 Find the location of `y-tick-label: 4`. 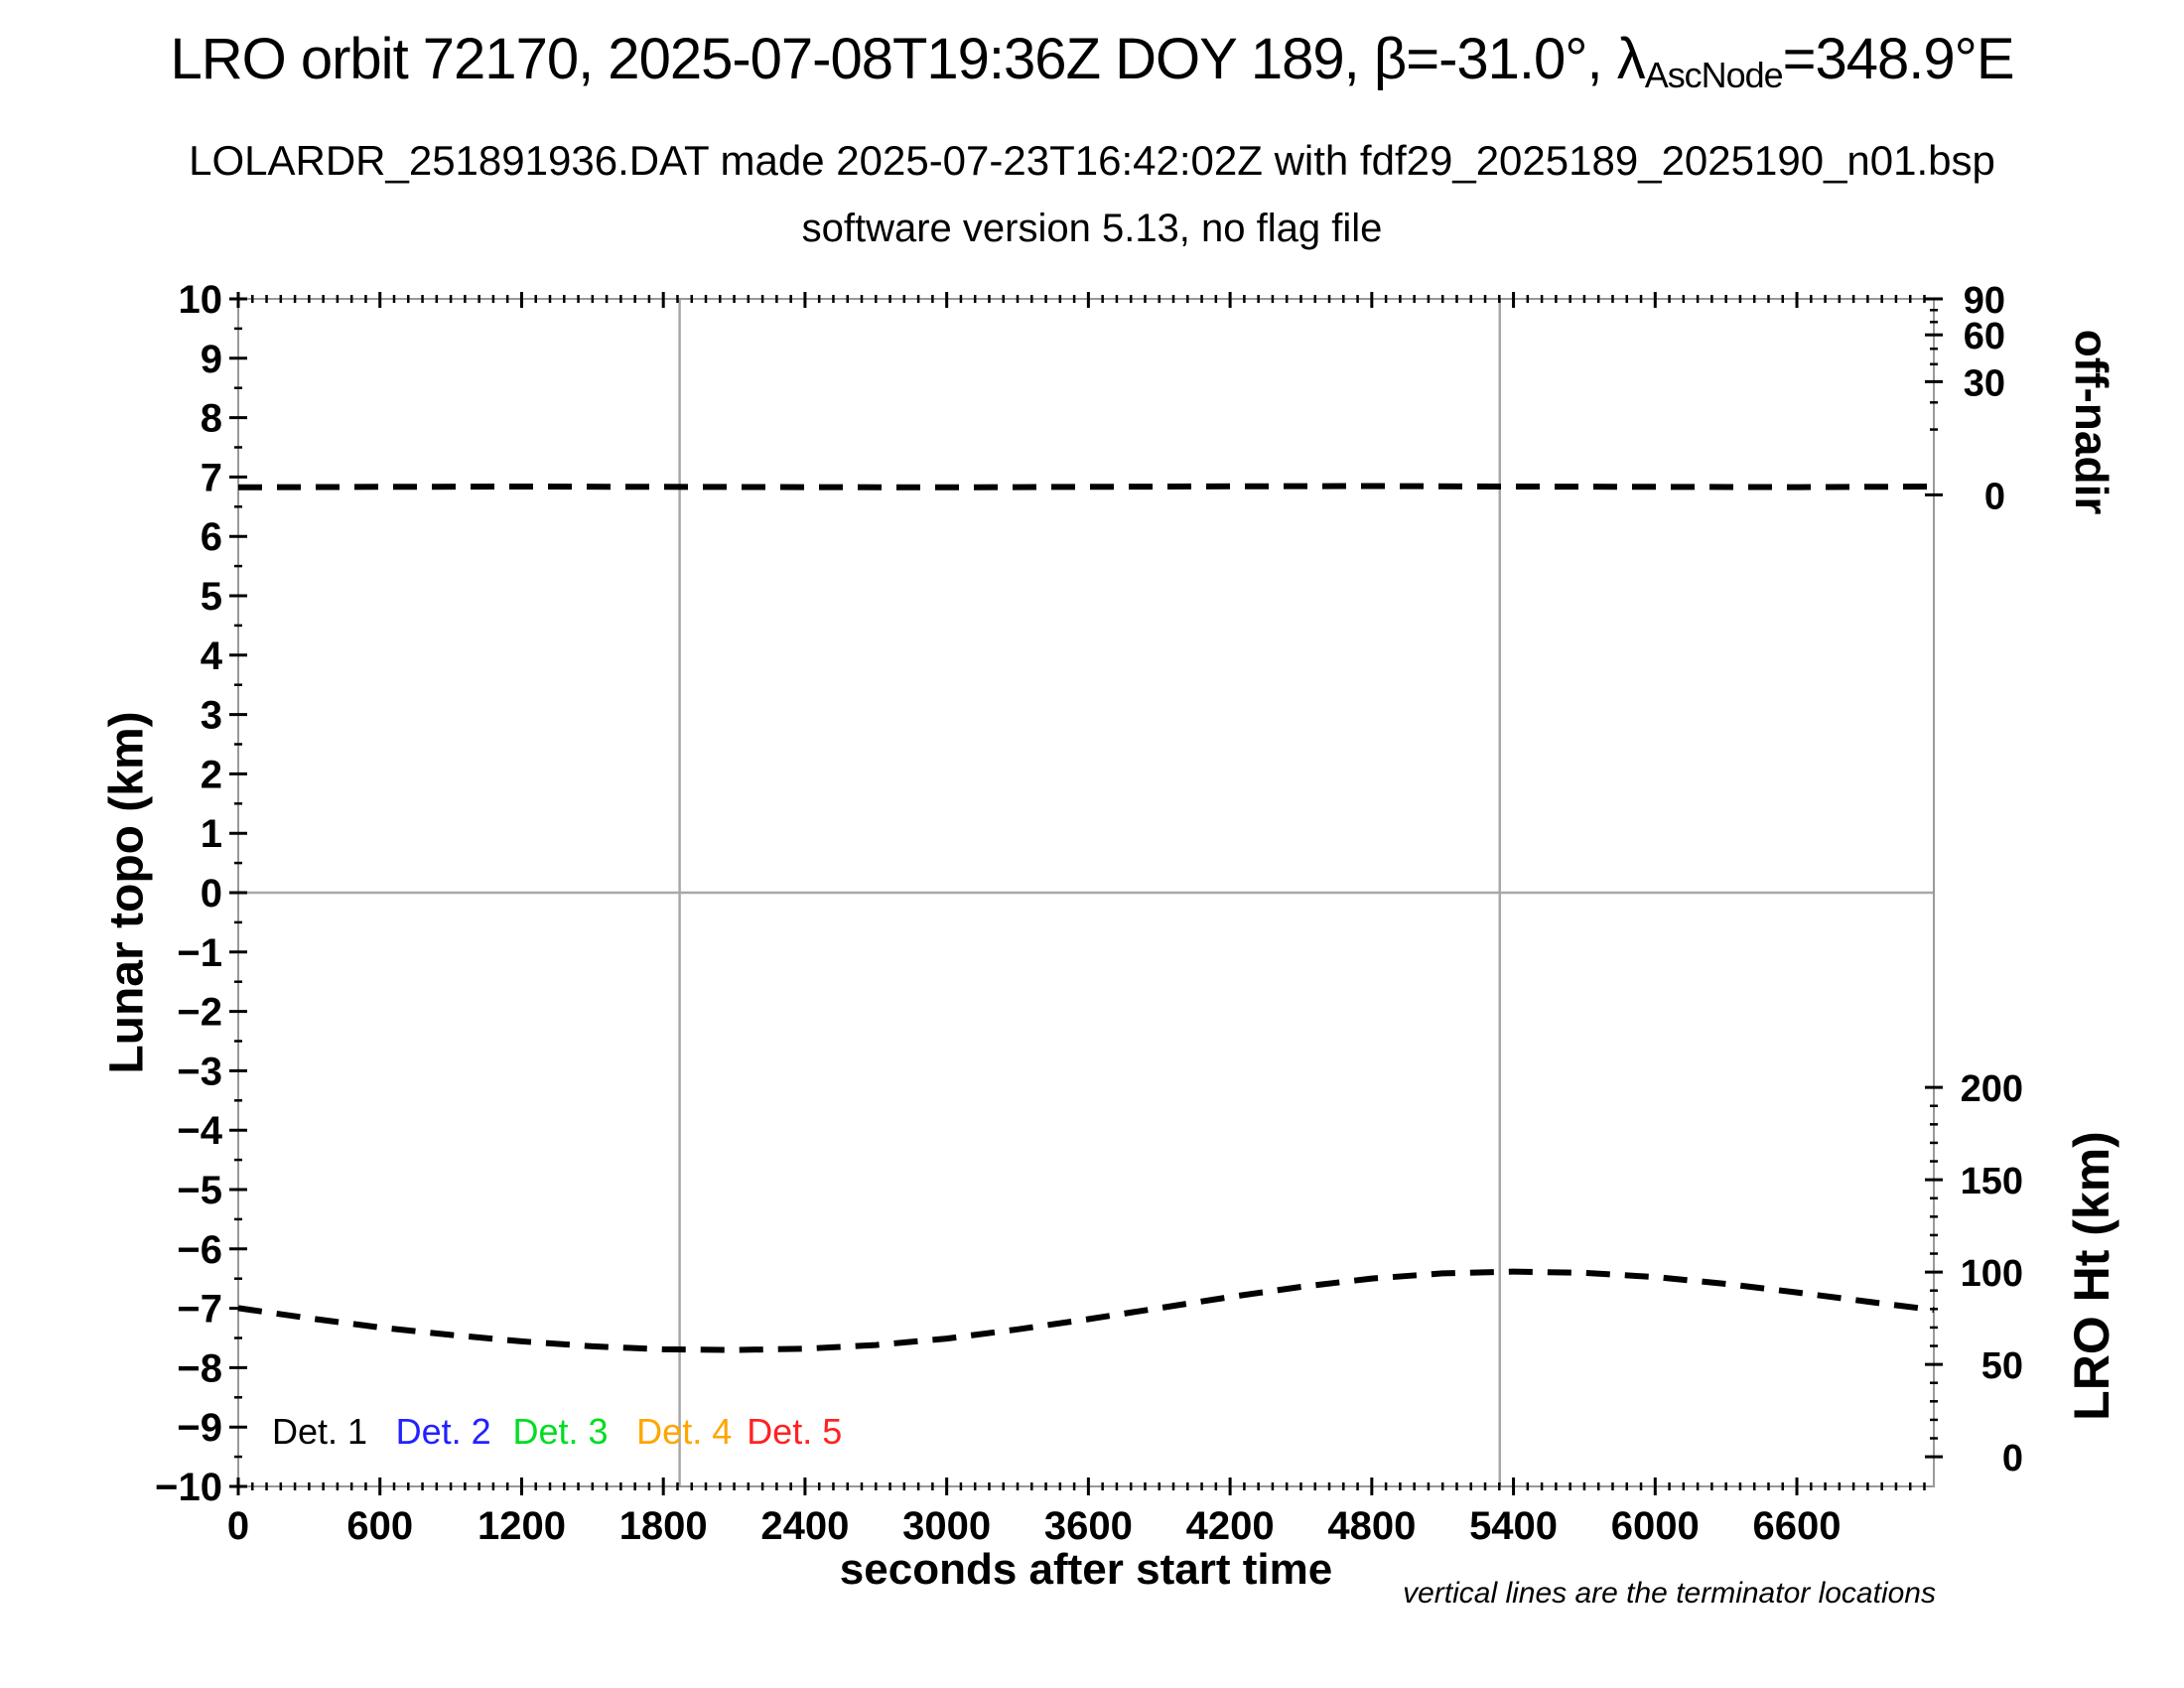

y-tick-label: 4 is located at coordinates (212, 656).